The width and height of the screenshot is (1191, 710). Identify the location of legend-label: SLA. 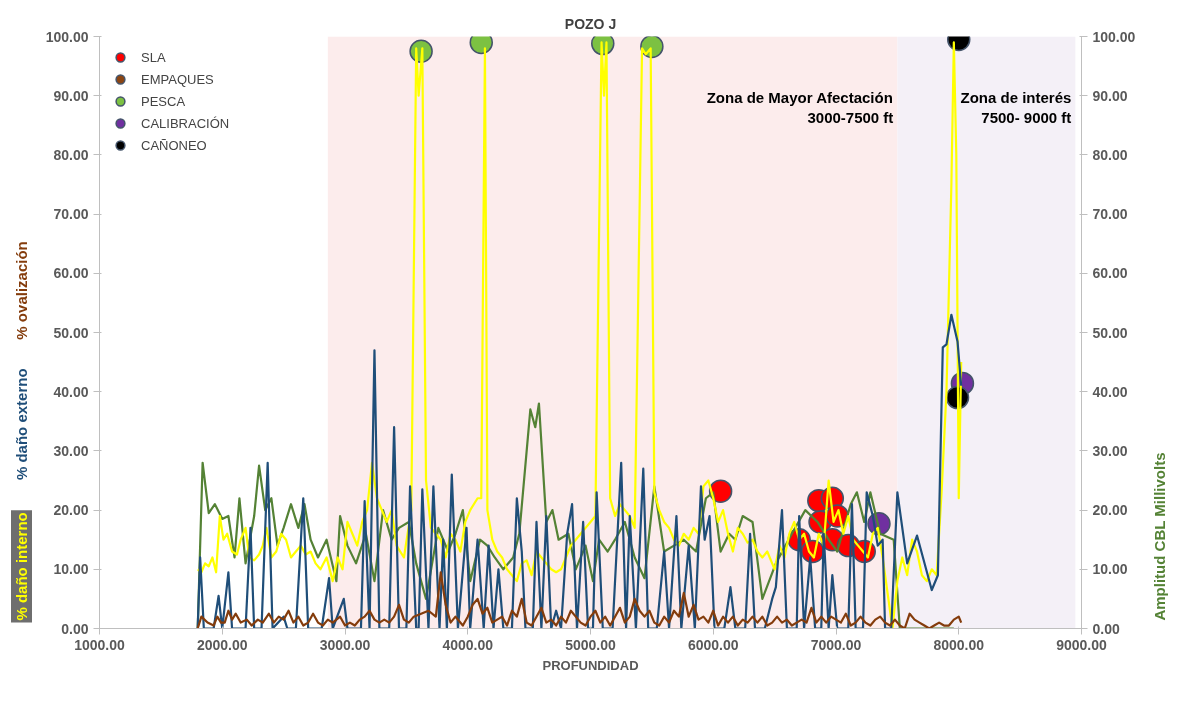
(153, 57).